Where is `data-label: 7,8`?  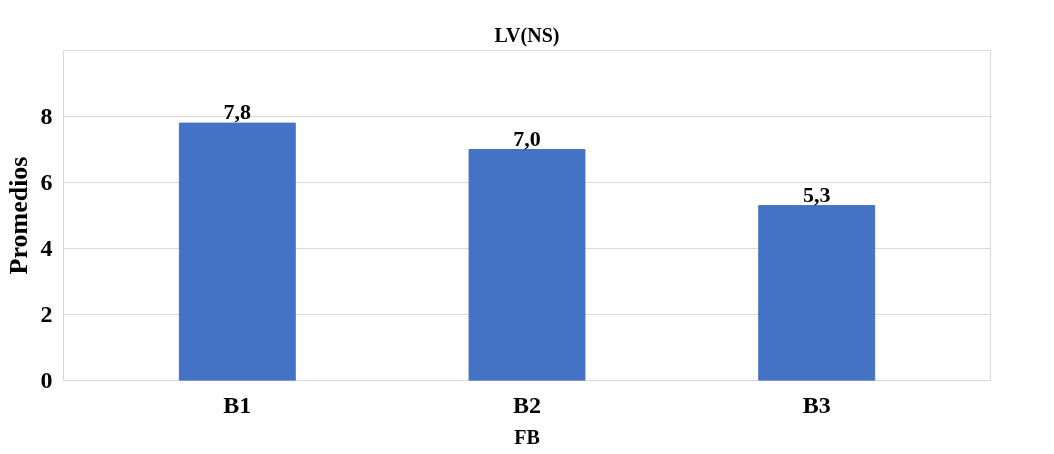 data-label: 7,8 is located at coordinates (237, 112).